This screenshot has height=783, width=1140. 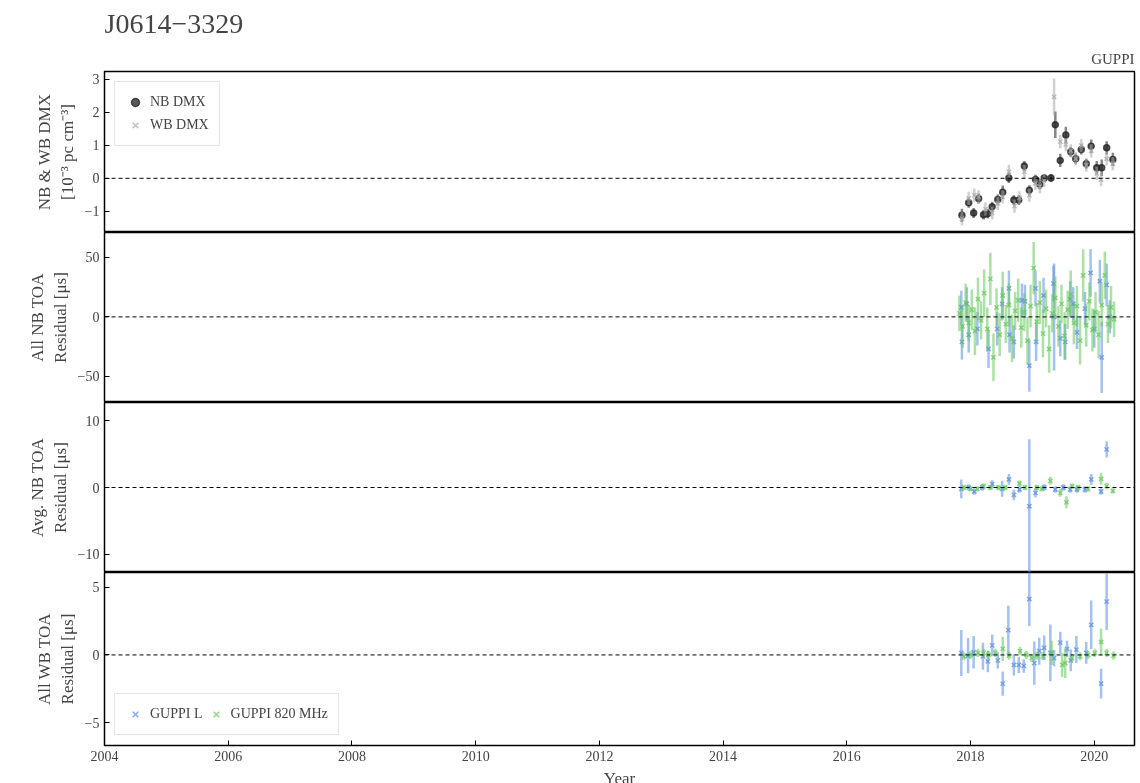 I want to click on legend-label: GUPPI L, so click(x=176, y=714).